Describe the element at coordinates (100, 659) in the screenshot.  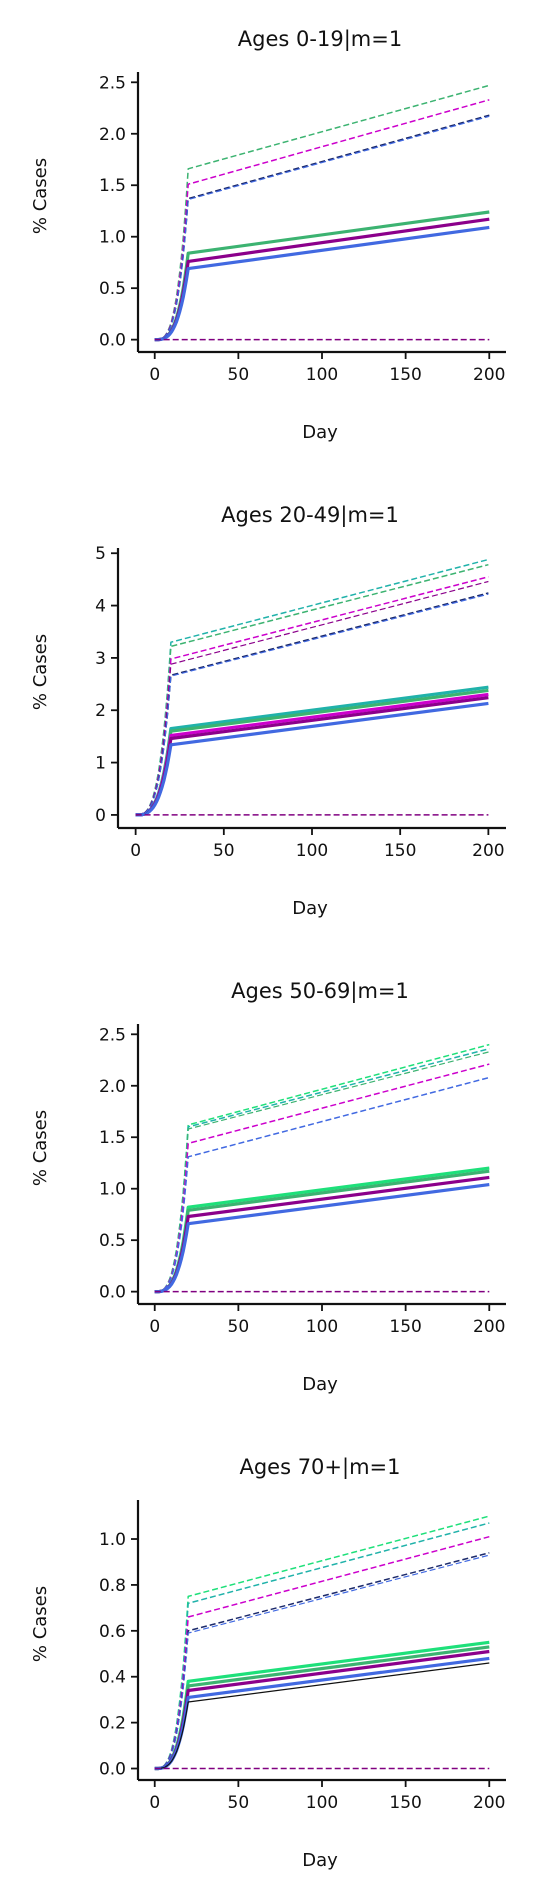
I see `y-tick-label: 3` at that location.